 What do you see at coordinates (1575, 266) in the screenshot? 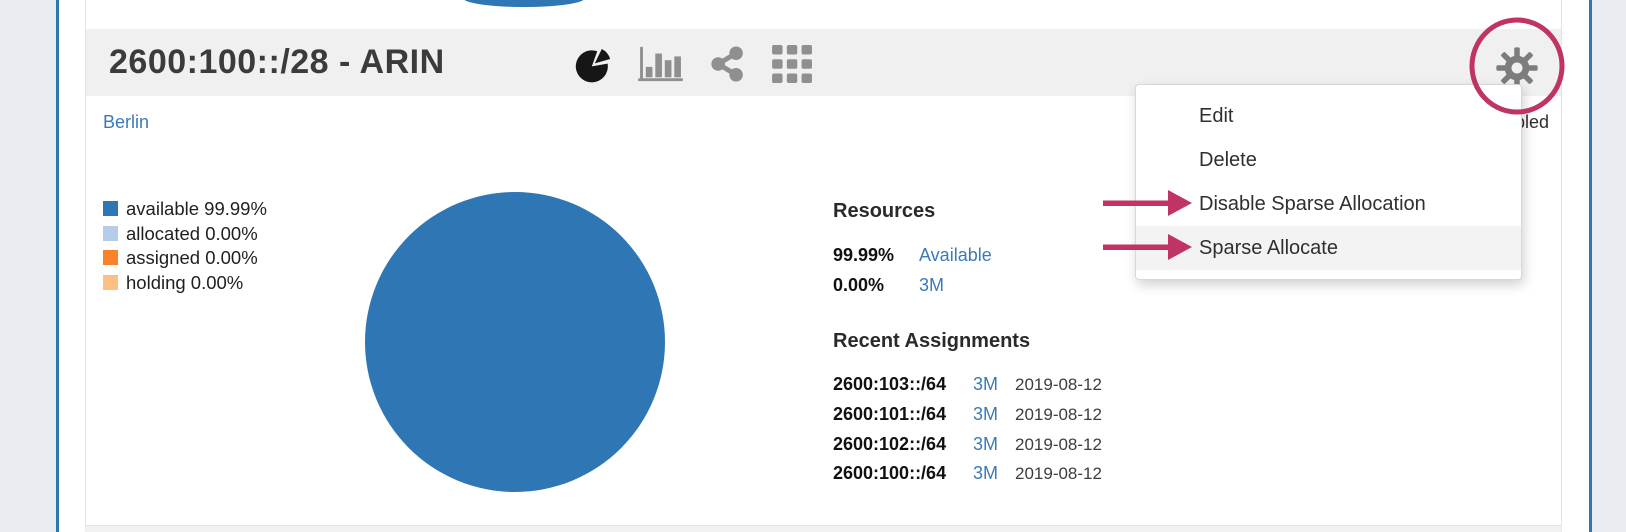
I see `right-gutter` at bounding box center [1575, 266].